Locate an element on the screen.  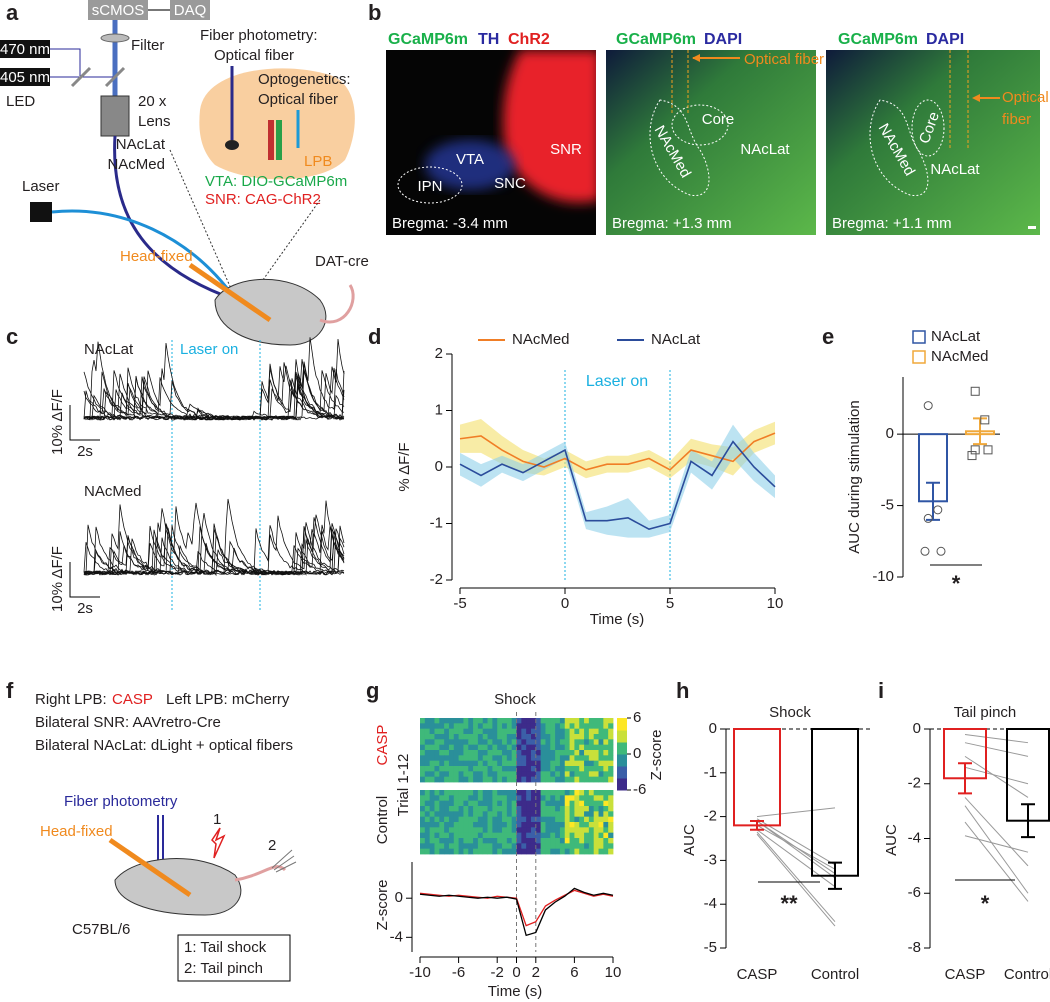
pinch-icon is located at coordinates (284, 861).